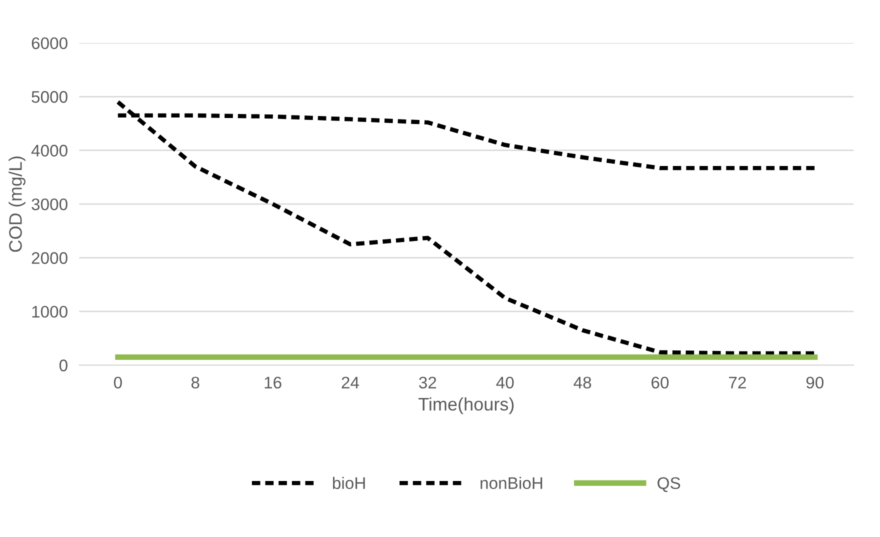 The height and width of the screenshot is (537, 880). What do you see at coordinates (50, 258) in the screenshot?
I see `y-tick-label: 2000` at bounding box center [50, 258].